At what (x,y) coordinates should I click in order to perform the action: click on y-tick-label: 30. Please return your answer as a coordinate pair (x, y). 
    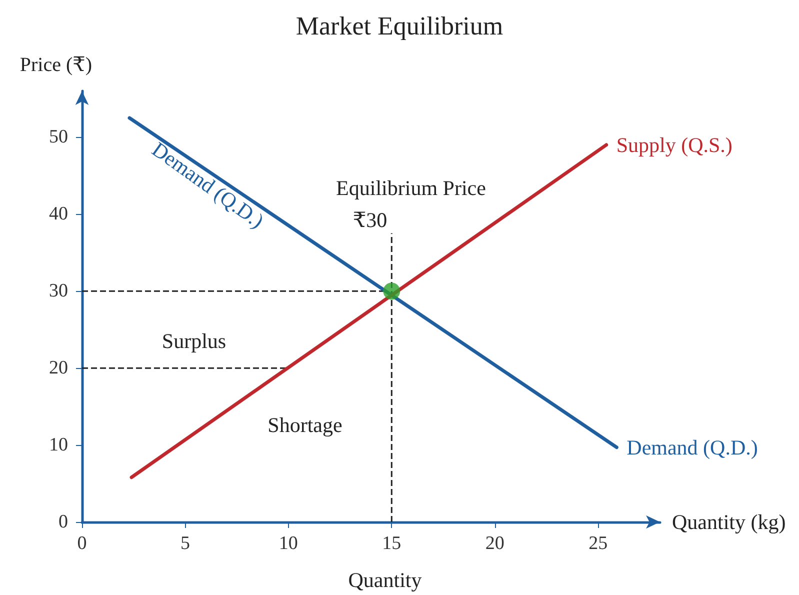
    Looking at the image, I should click on (58, 291).